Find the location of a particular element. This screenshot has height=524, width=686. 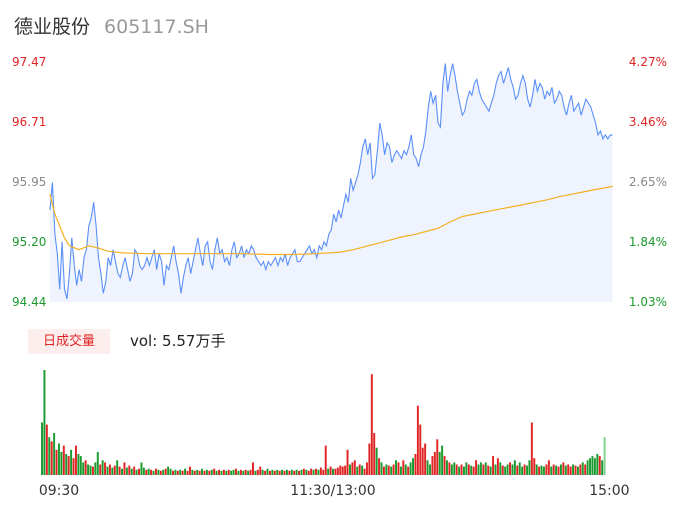

stock-header: 德业股份 605117.SH is located at coordinates (111, 26).